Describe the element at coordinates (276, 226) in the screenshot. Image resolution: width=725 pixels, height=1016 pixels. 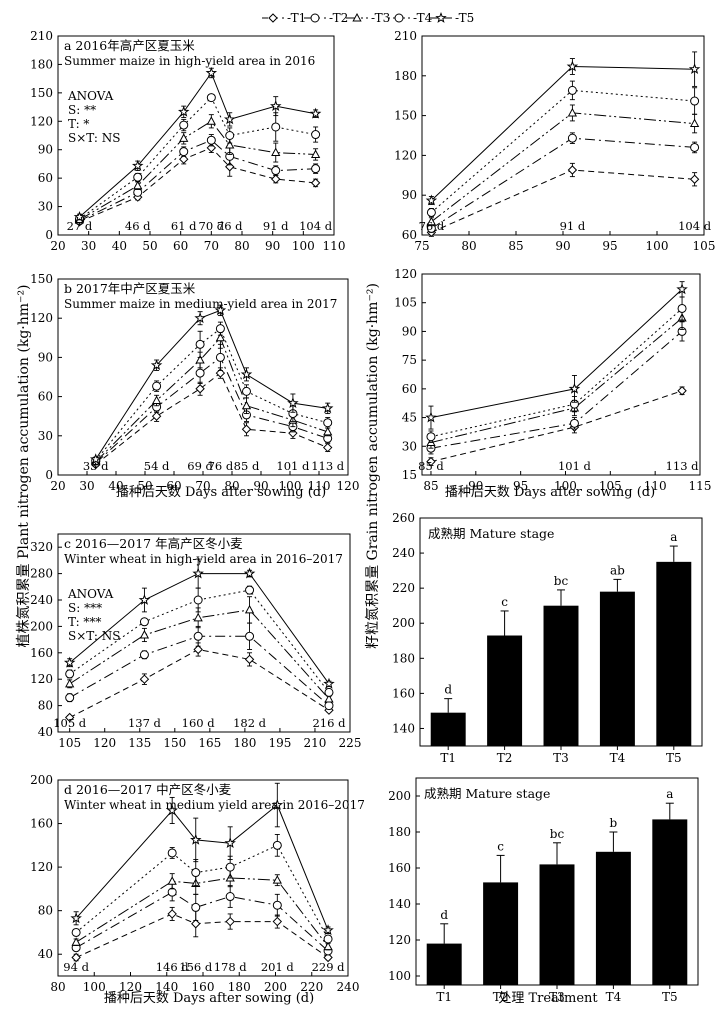
I see `day-label: 91 d` at that location.